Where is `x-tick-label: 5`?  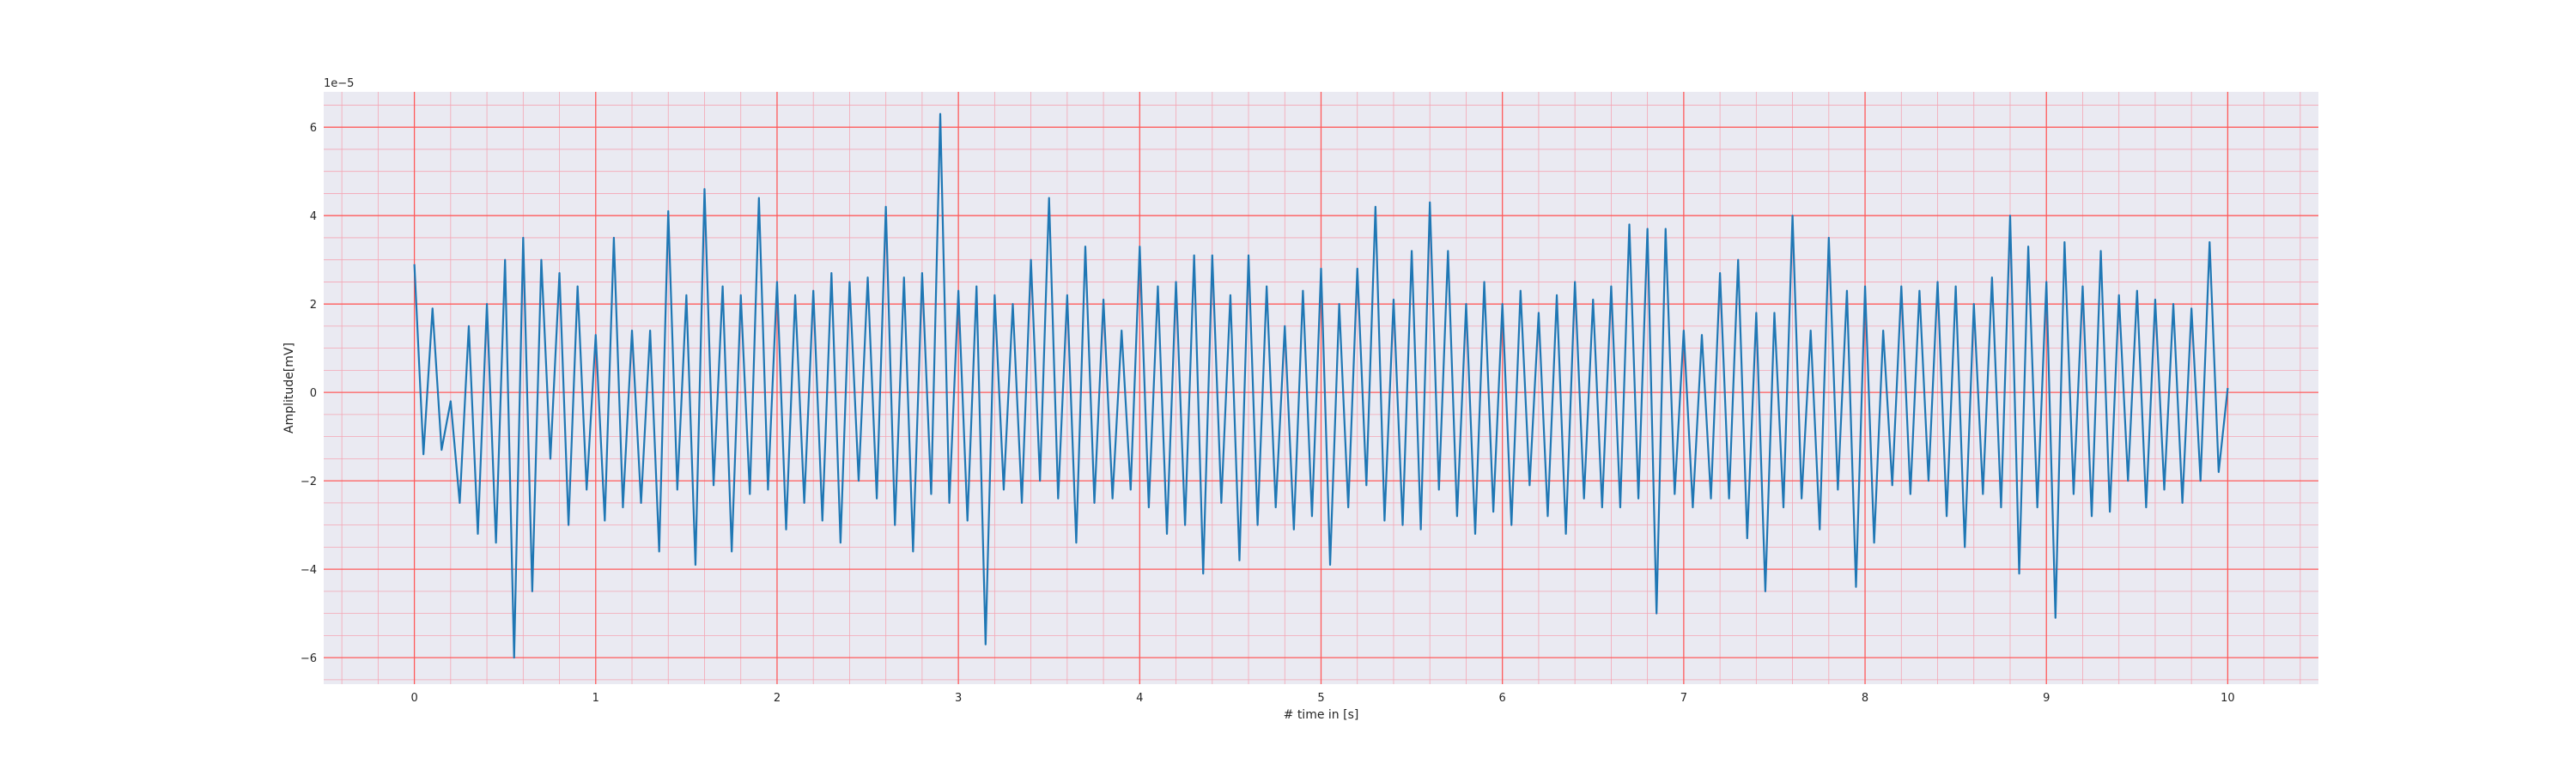
x-tick-label: 5 is located at coordinates (1320, 699).